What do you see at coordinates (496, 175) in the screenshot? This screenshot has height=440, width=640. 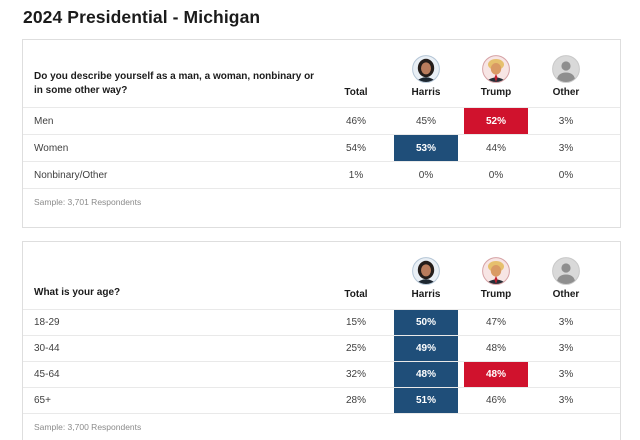 I see `trump-value: 0%` at bounding box center [496, 175].